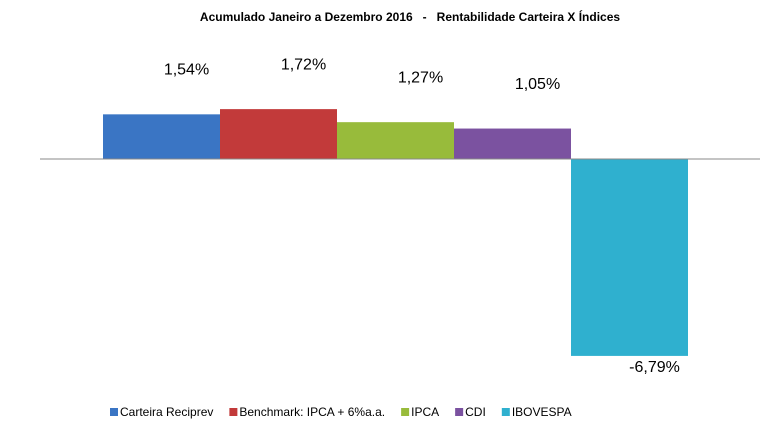  I want to click on legend-label: IPCA, so click(425, 412).